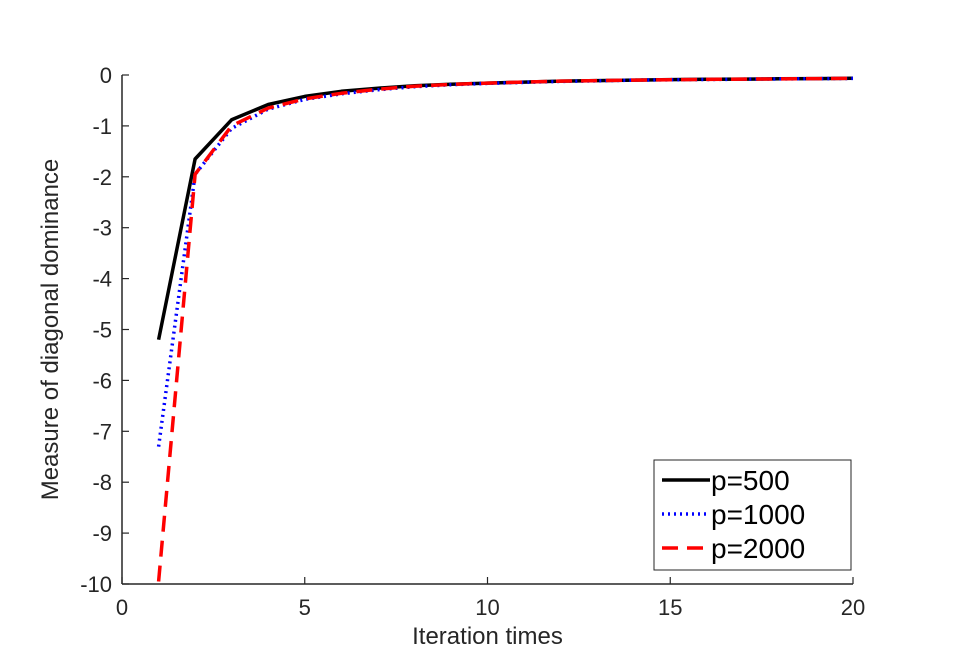  What do you see at coordinates (102, 126) in the screenshot?
I see `y-tick-label: -1` at bounding box center [102, 126].